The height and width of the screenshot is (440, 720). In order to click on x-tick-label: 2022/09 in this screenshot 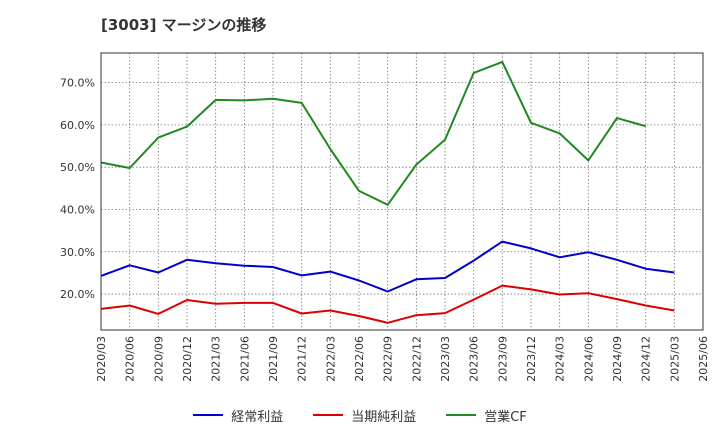, I will do `click(388, 359)`.